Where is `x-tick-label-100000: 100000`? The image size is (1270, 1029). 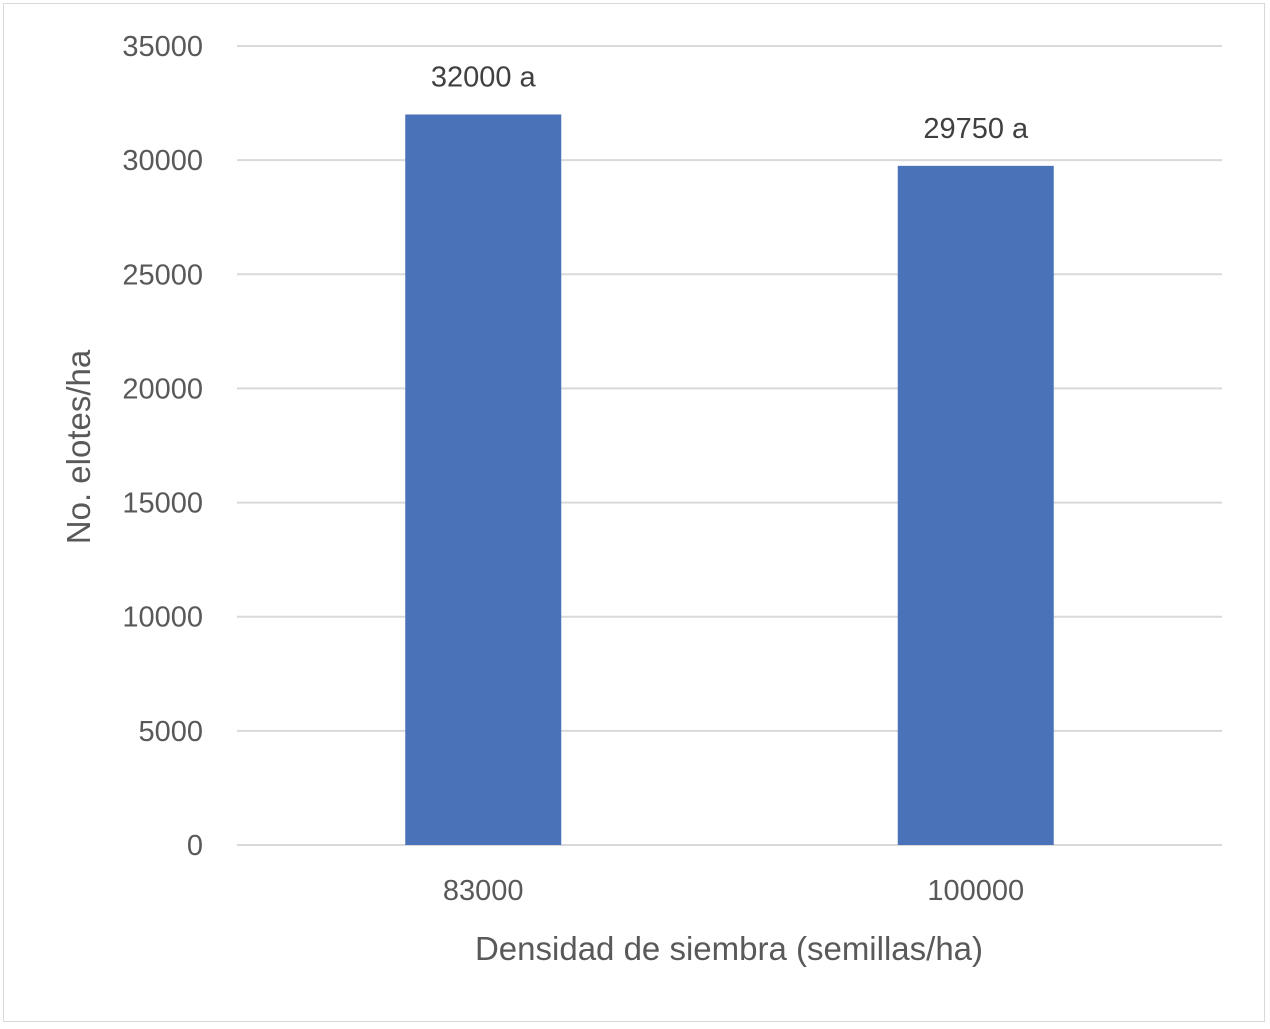 x-tick-label-100000: 100000 is located at coordinates (975, 891).